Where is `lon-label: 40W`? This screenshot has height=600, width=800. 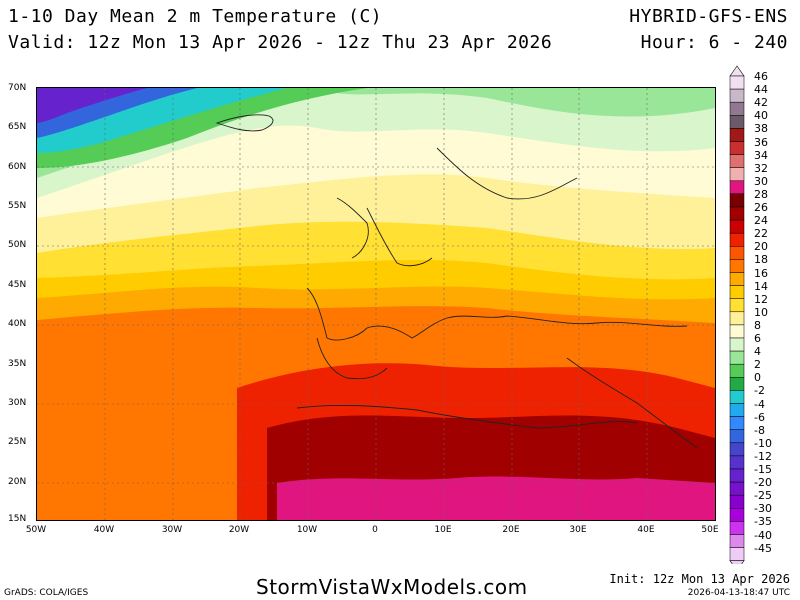 lon-label: 40W is located at coordinates (104, 530).